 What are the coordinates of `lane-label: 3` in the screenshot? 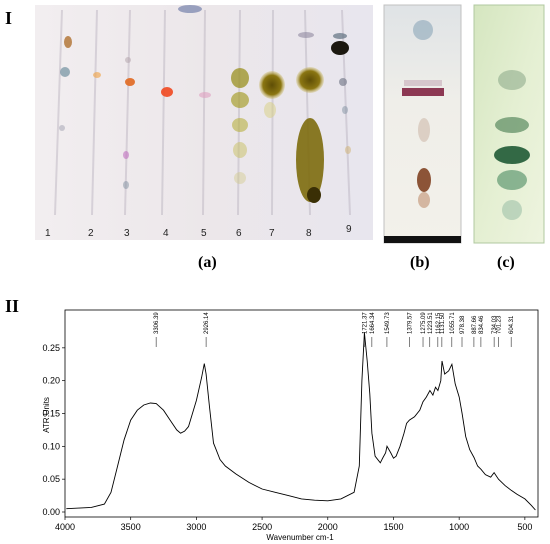 It's located at (127, 233).